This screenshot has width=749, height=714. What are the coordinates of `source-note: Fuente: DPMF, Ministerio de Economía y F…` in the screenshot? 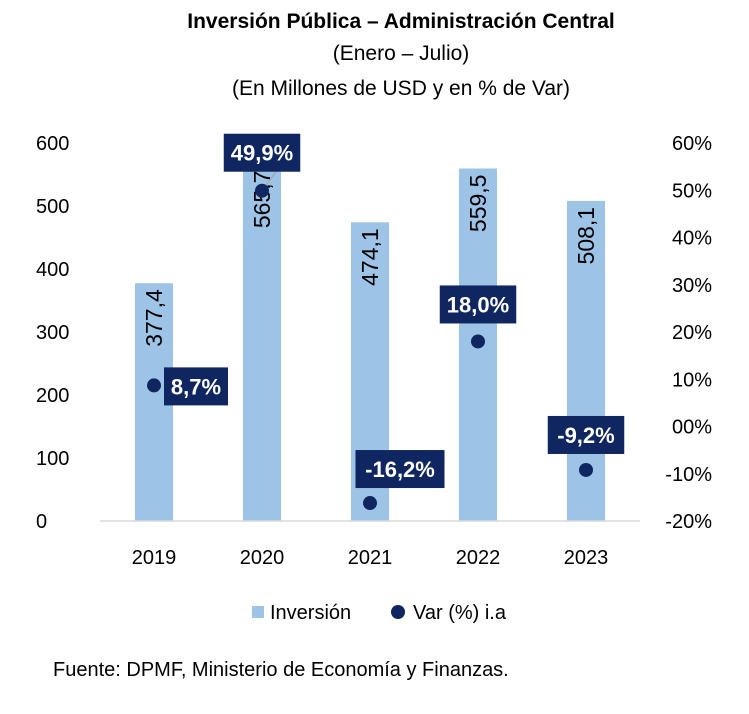 It's located at (281, 670).